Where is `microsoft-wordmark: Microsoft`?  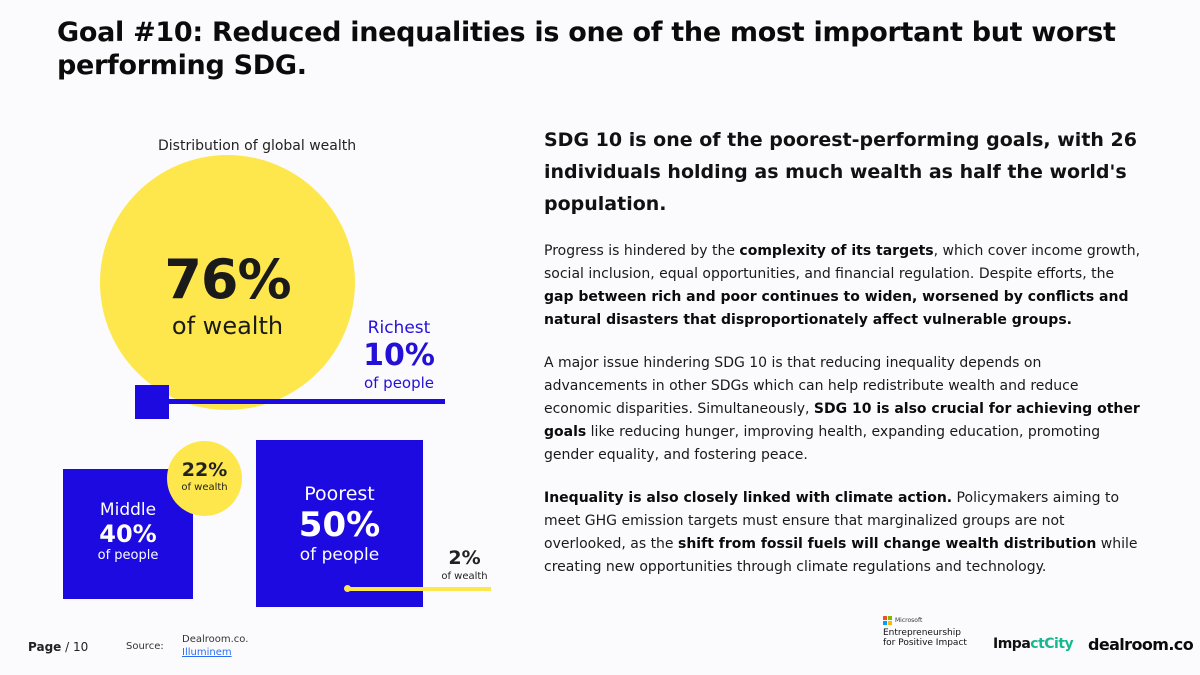
microsoft-wordmark: Microsoft is located at coordinates (909, 620).